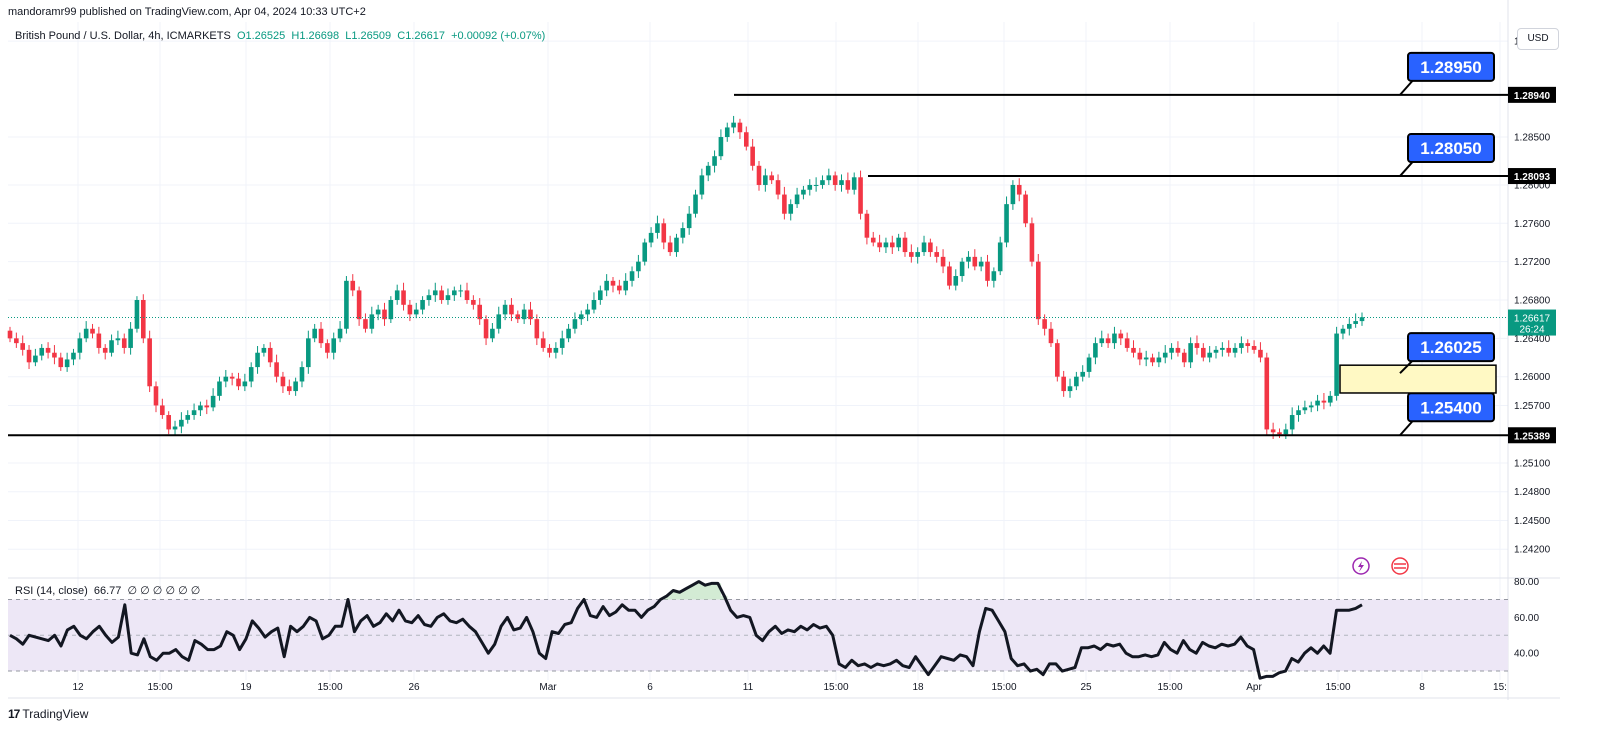  What do you see at coordinates (686, 630) in the screenshot?
I see `rsi-line` at bounding box center [686, 630].